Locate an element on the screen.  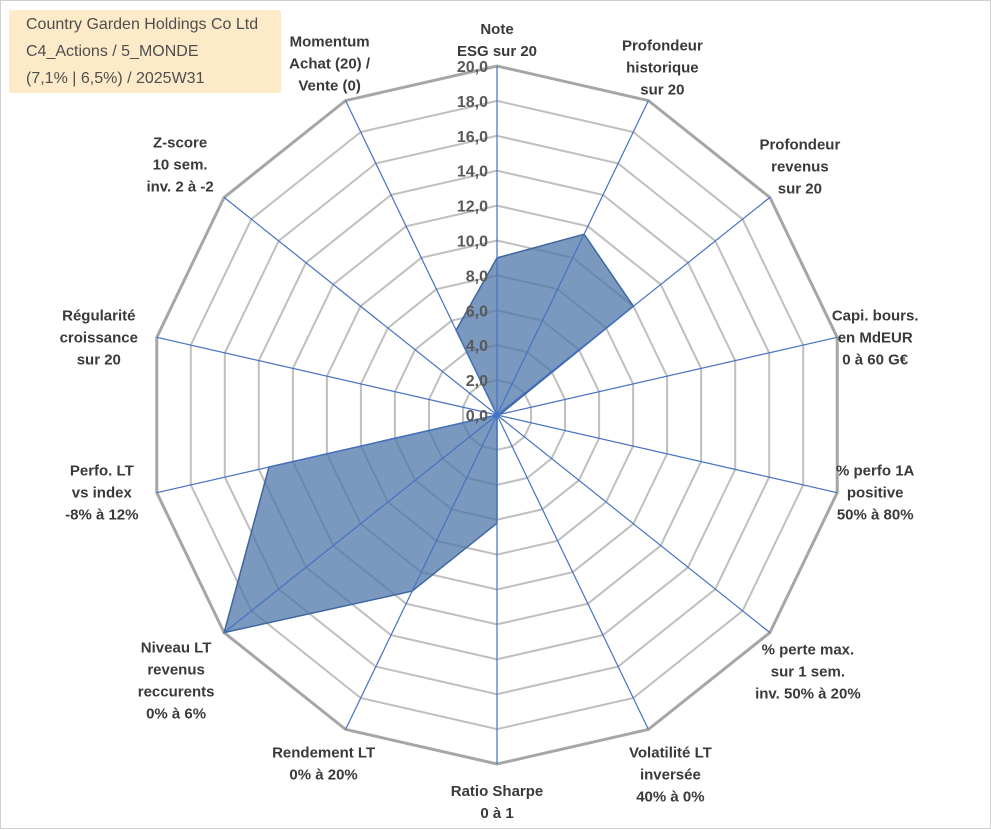
tick-label: 0,0 is located at coordinates (477, 416).